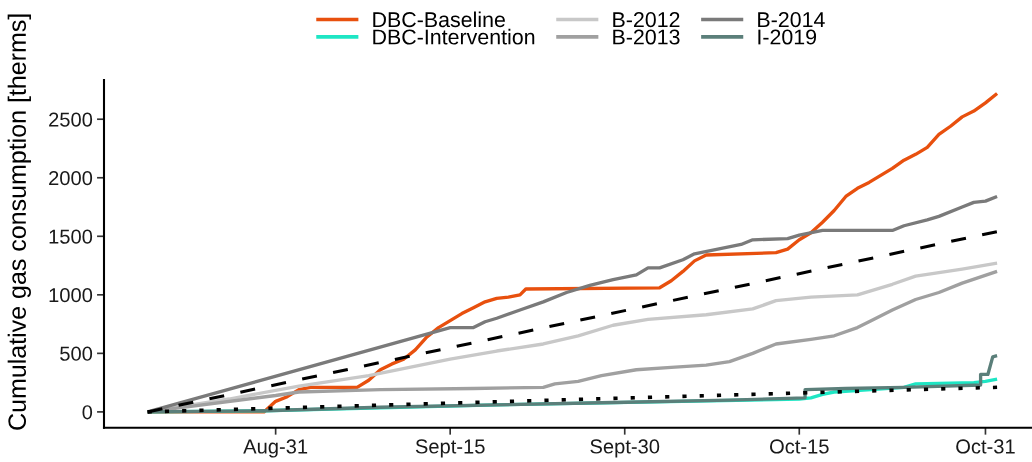  What do you see at coordinates (71, 295) in the screenshot?
I see `y-tick-label: 1000` at bounding box center [71, 295].